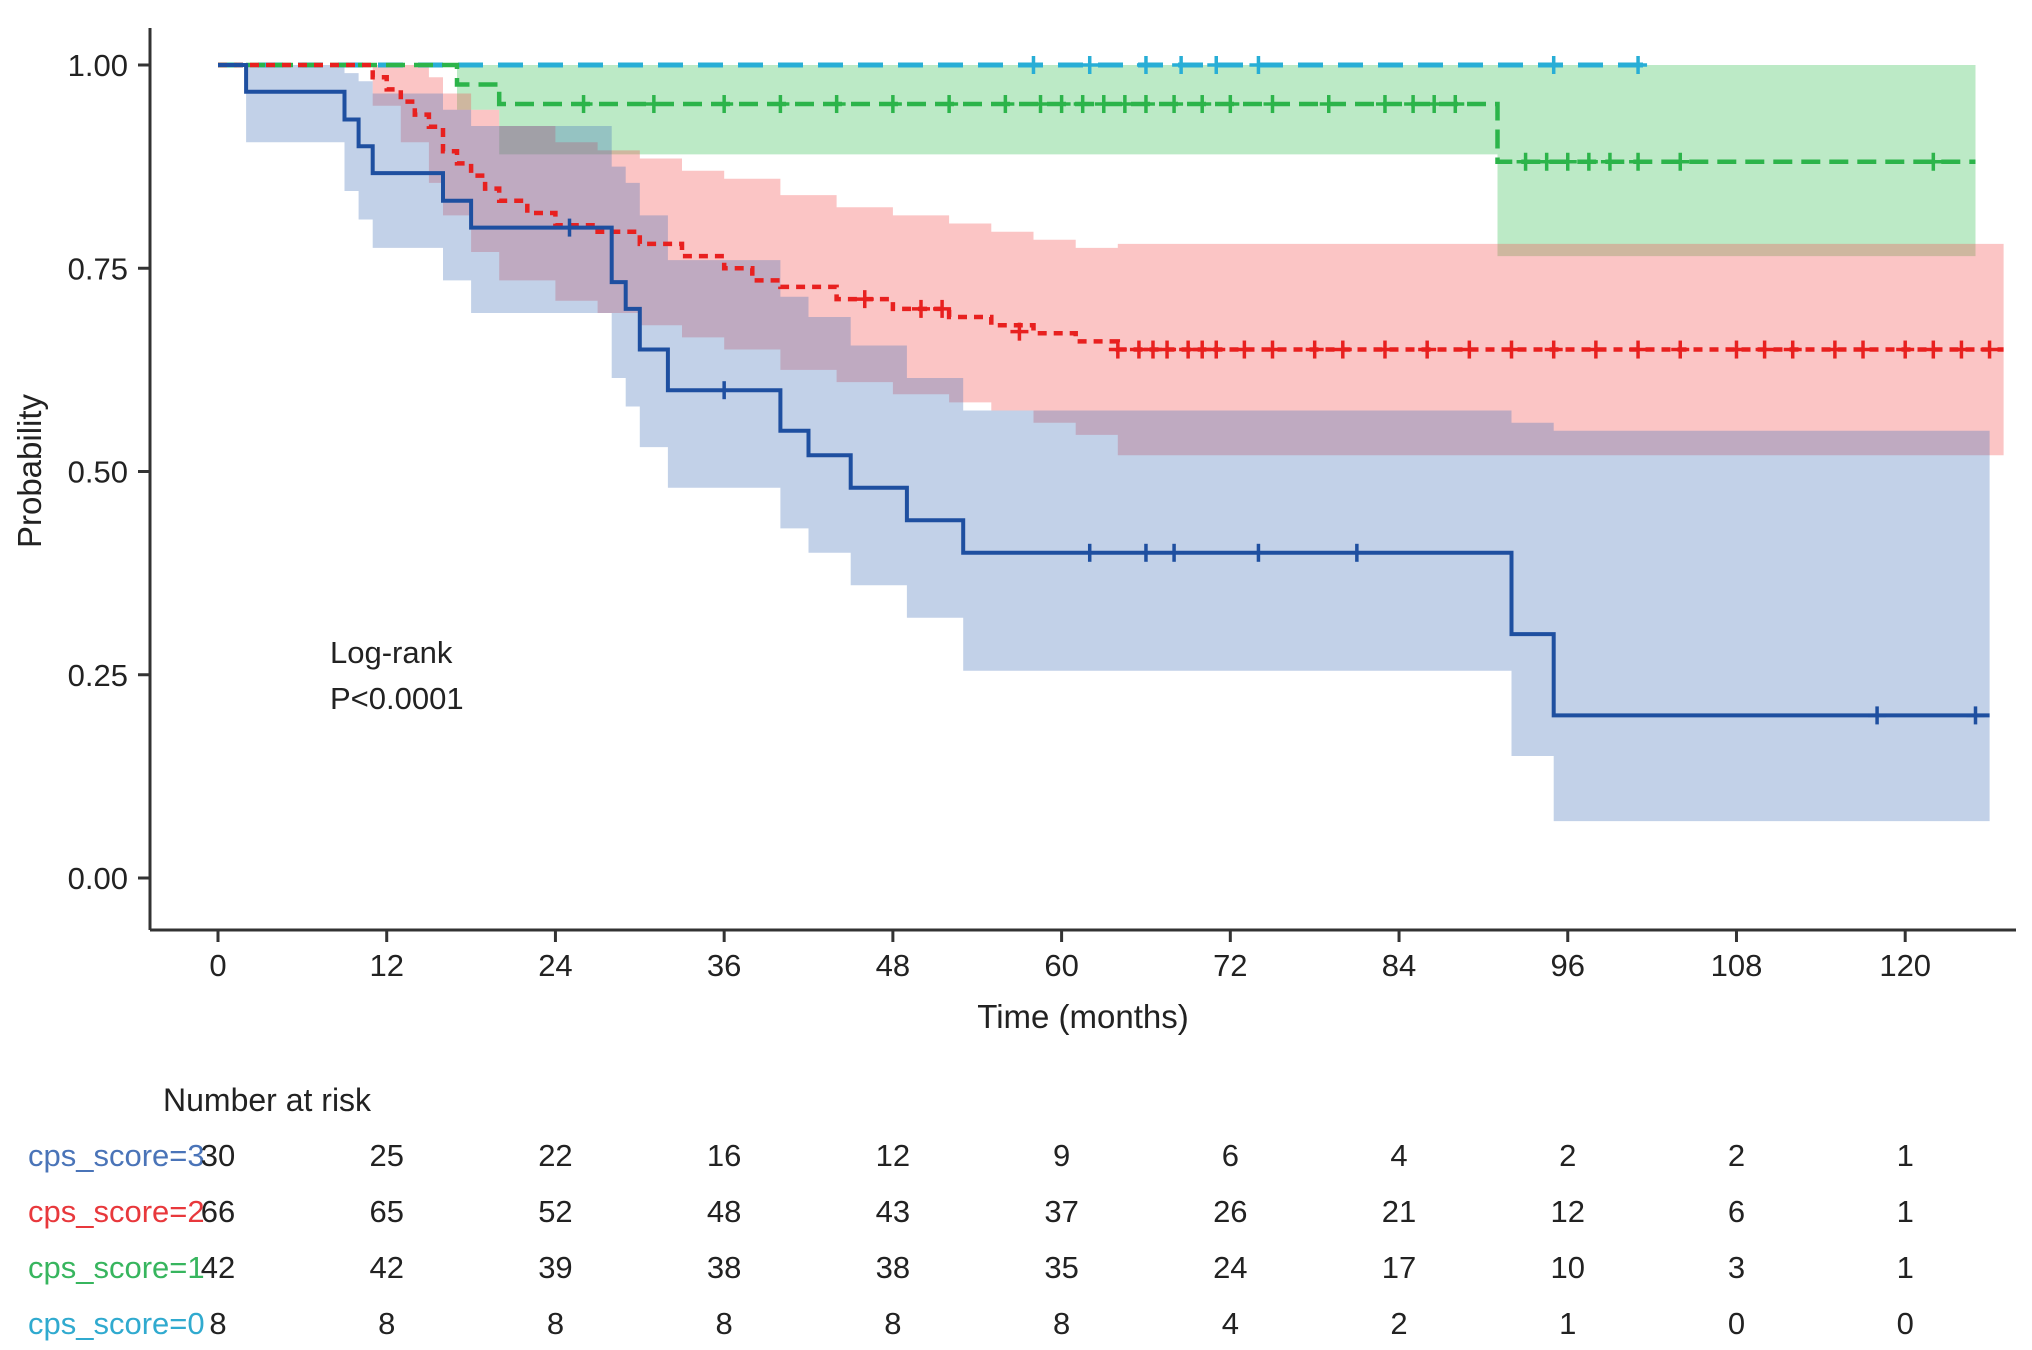 This screenshot has height=1350, width=2032. Describe the element at coordinates (397, 698) in the screenshot. I see `p-value-label: P<0.0001` at that location.